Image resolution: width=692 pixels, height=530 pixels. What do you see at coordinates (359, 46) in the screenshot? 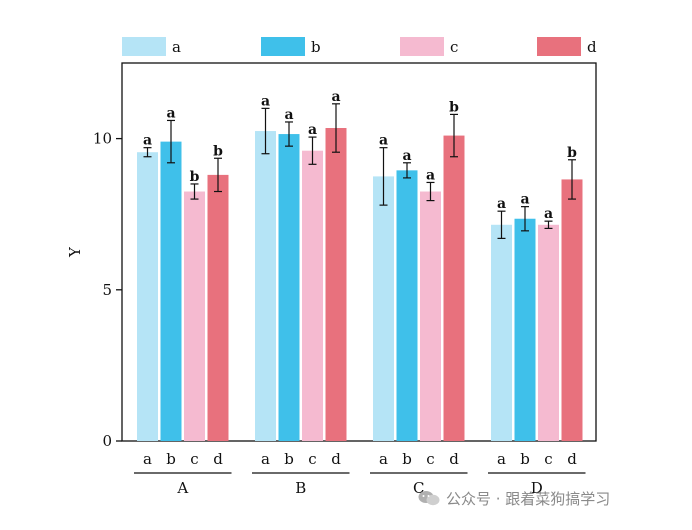
I see `legend: a b c d` at bounding box center [359, 46].